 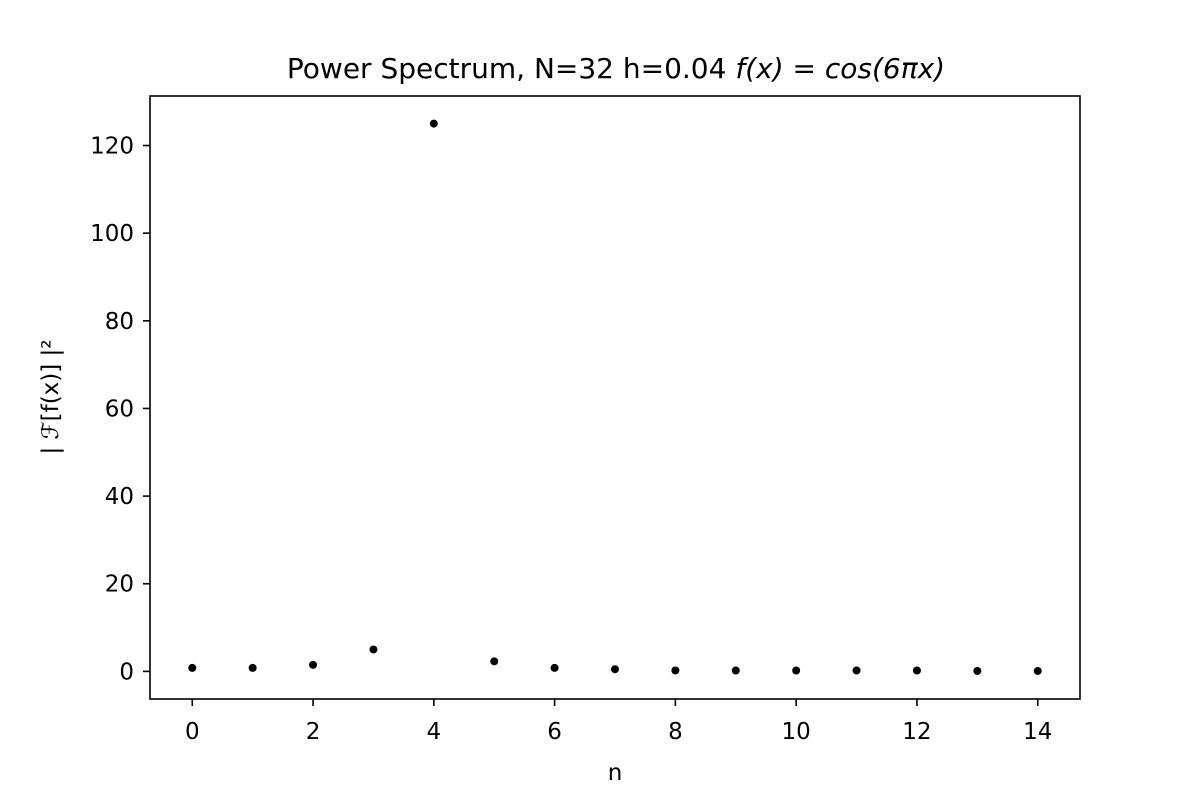 What do you see at coordinates (192, 732) in the screenshot?
I see `x-tick-label: 0` at bounding box center [192, 732].